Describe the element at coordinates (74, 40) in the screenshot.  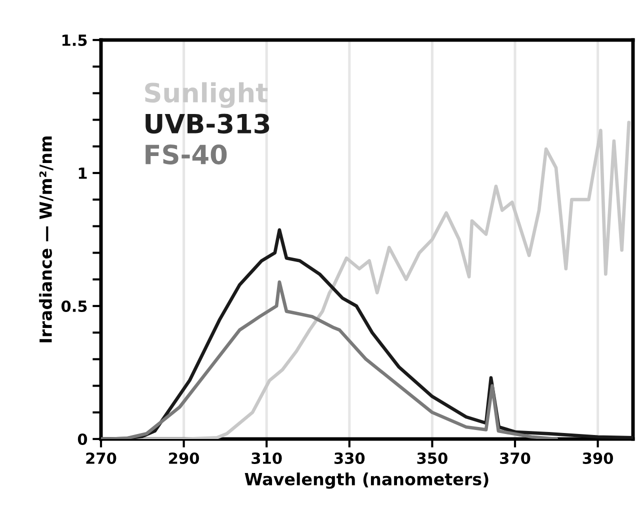
I see `y-tick-label: 1.5` at that location.